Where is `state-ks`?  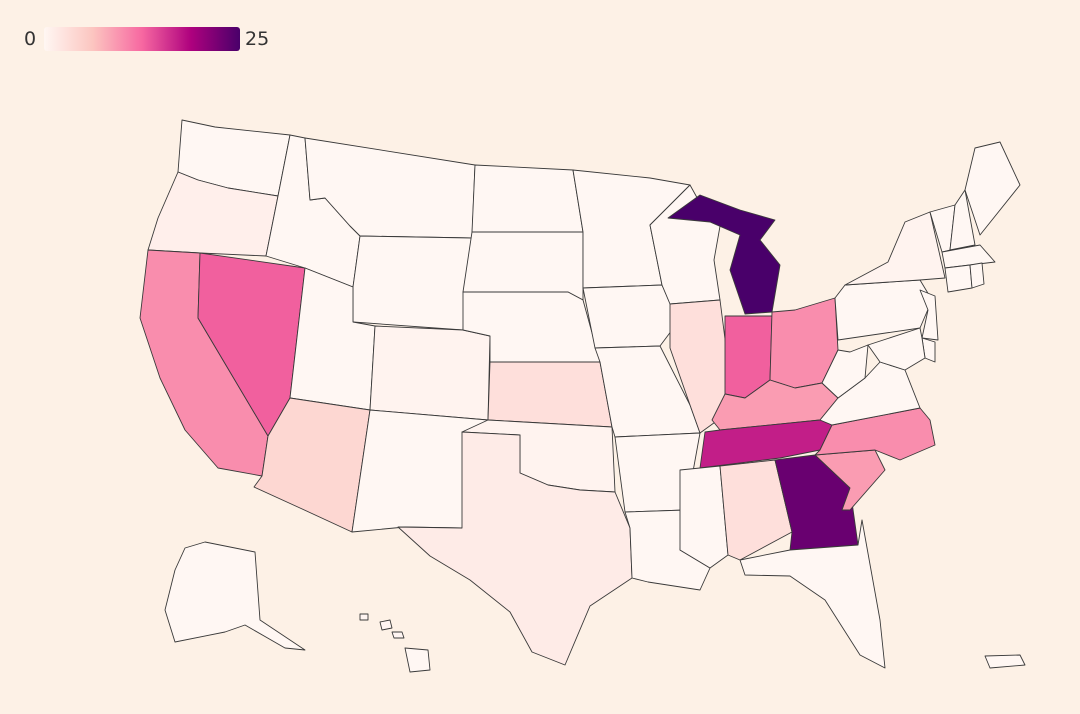 state-ks is located at coordinates (550, 394).